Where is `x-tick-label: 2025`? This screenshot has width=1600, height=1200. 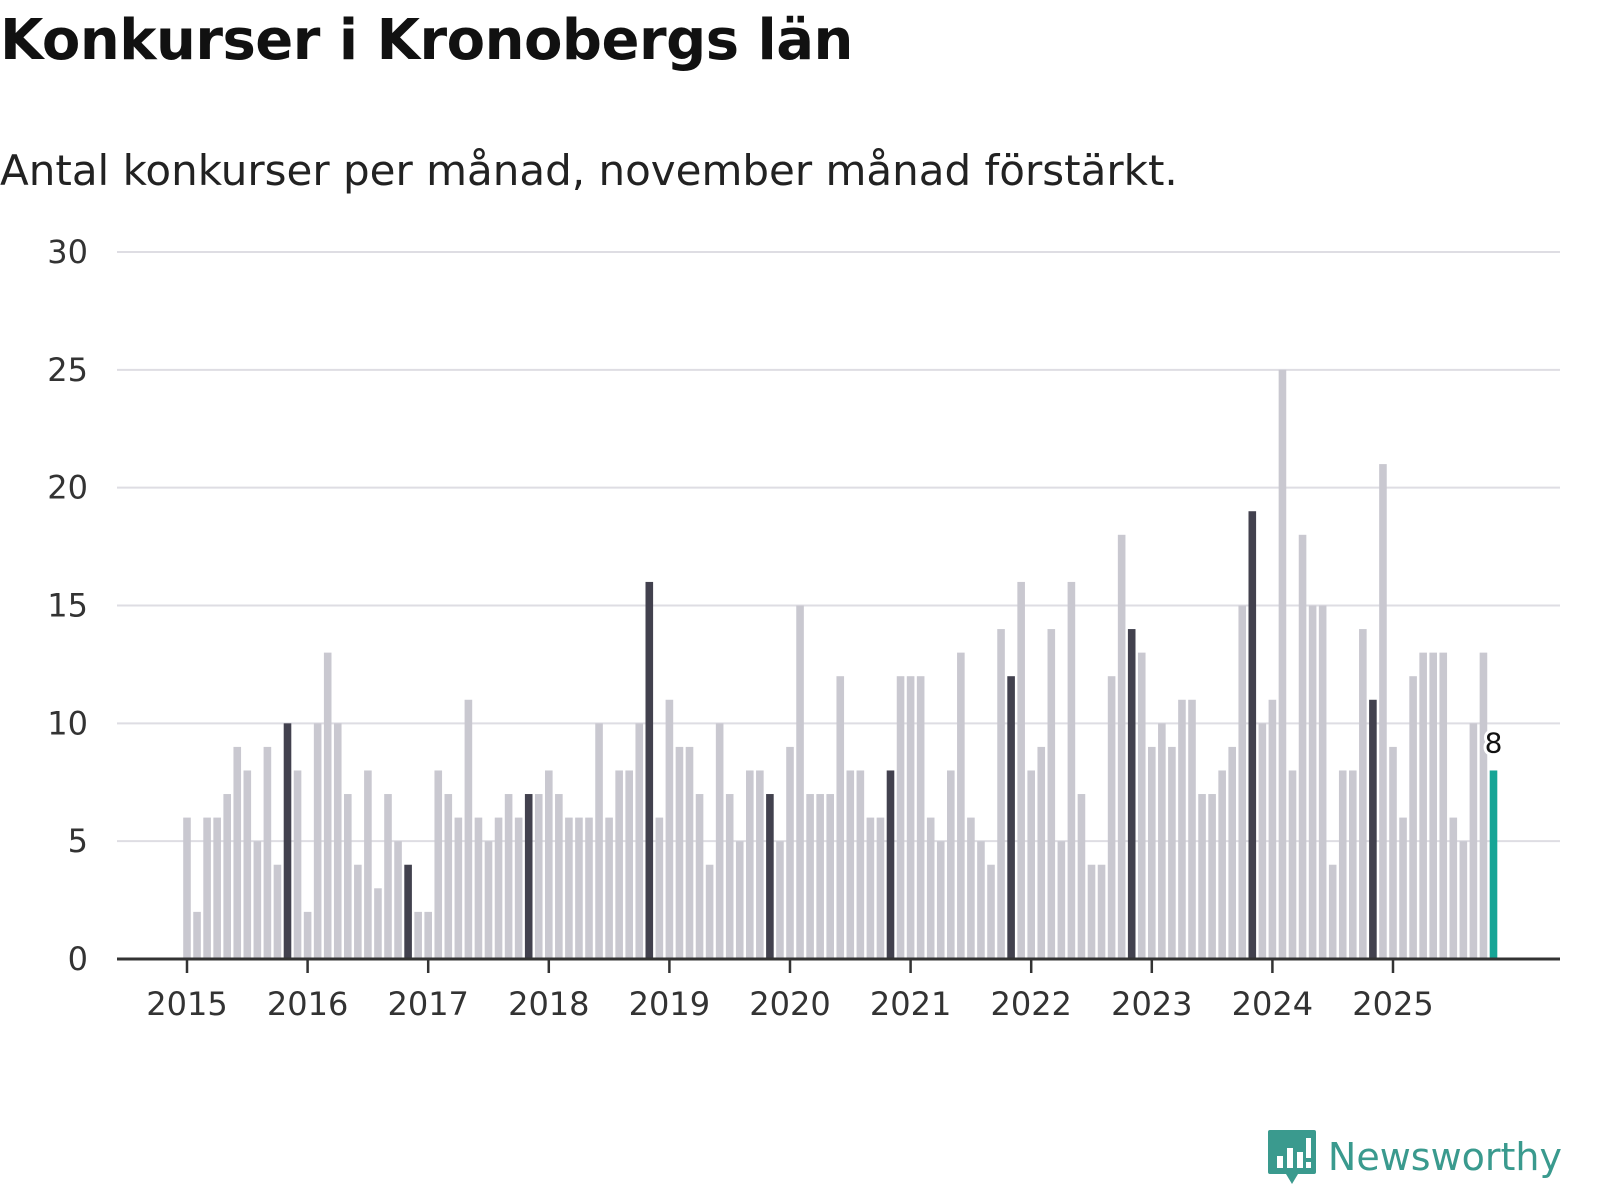 x-tick-label: 2025 is located at coordinates (1392, 1004).